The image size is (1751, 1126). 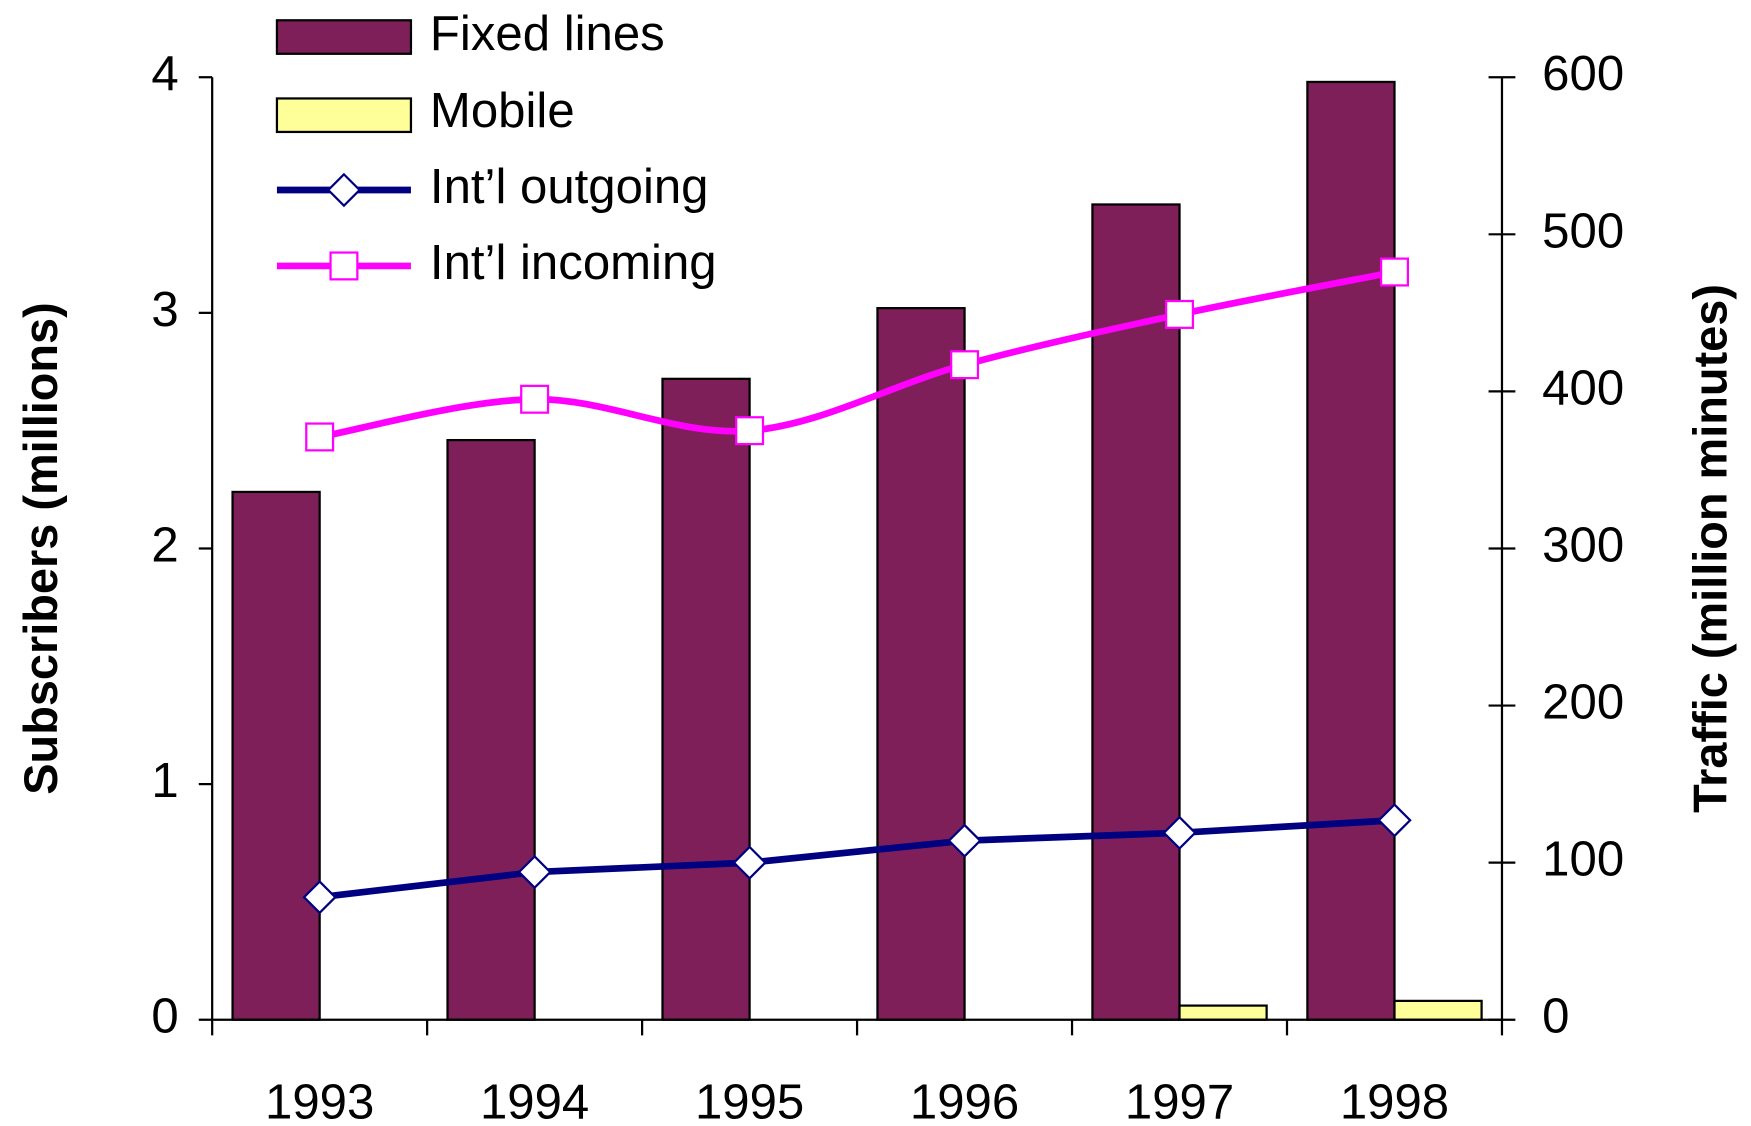 I want to click on y2-tick-label: 500, so click(x=1583, y=231).